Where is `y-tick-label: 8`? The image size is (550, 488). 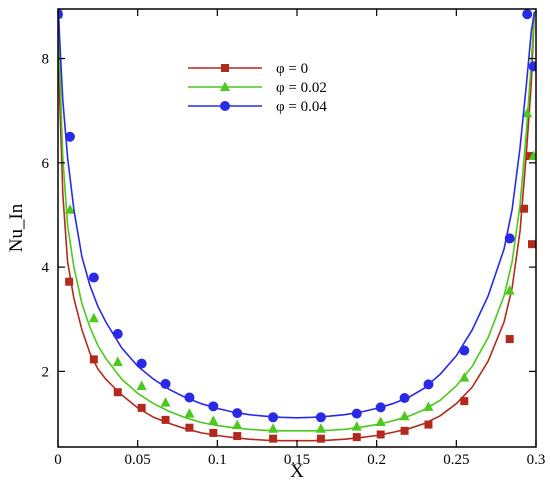
y-tick-label: 8 is located at coordinates (46, 60).